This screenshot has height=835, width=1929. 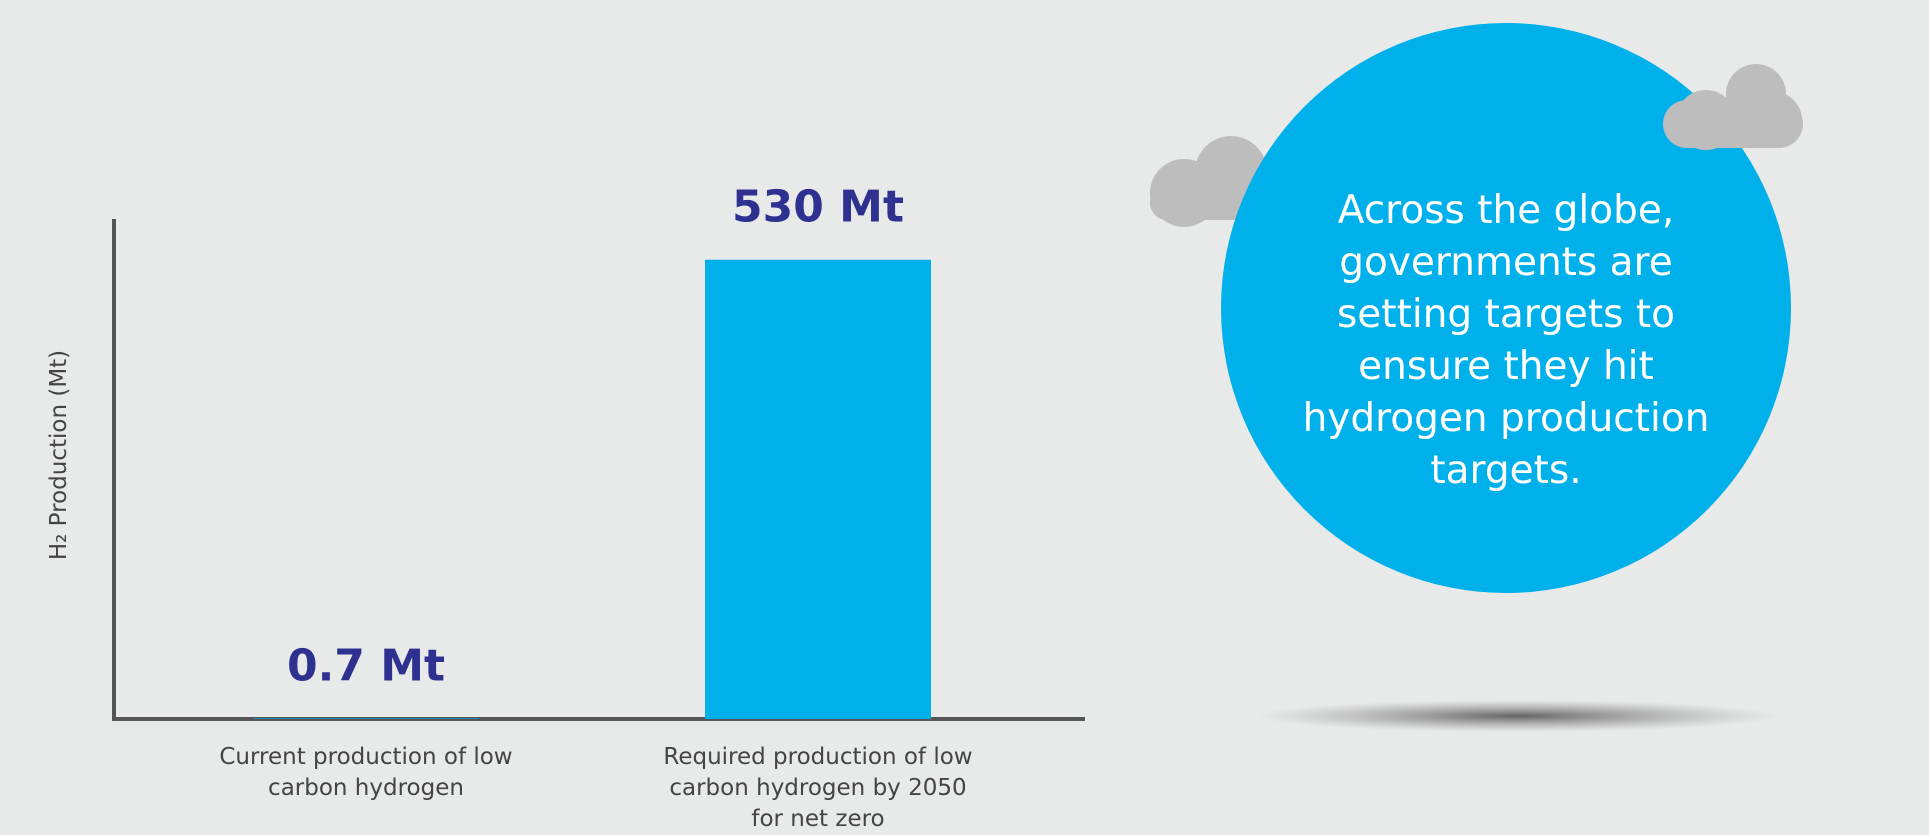 What do you see at coordinates (59, 455) in the screenshot?
I see `y-axis-label: H₂ Production (Mt)` at bounding box center [59, 455].